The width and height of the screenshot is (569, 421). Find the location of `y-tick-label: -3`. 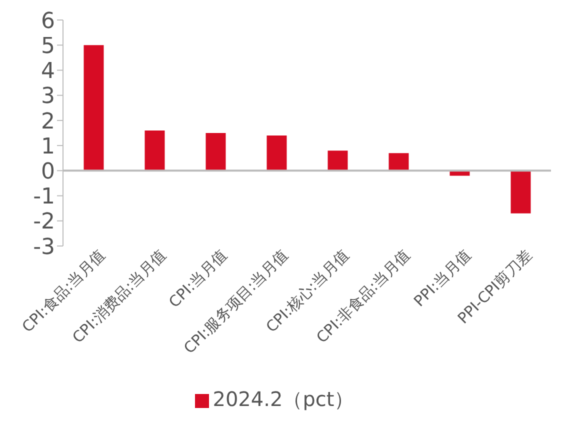

y-tick-label: -3 is located at coordinates (44, 247).